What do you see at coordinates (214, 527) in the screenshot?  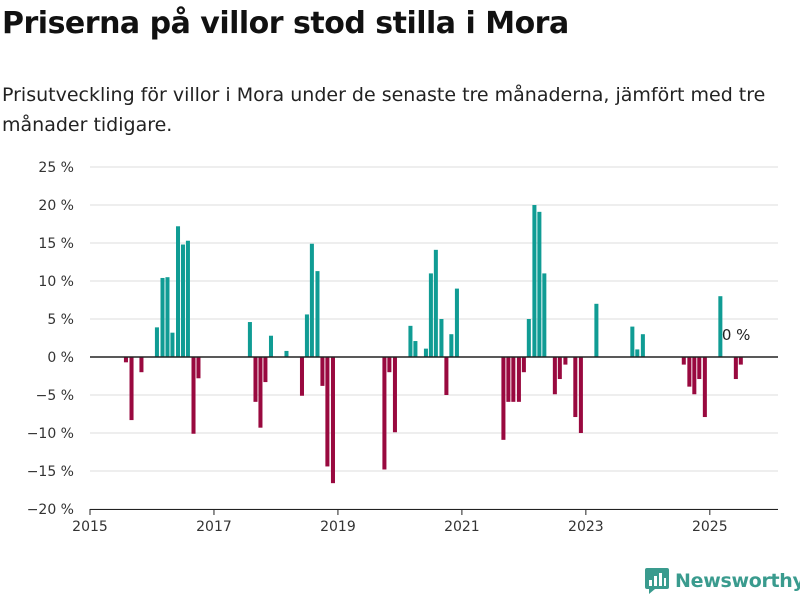 I see `x-tick-label: 2017` at bounding box center [214, 527].